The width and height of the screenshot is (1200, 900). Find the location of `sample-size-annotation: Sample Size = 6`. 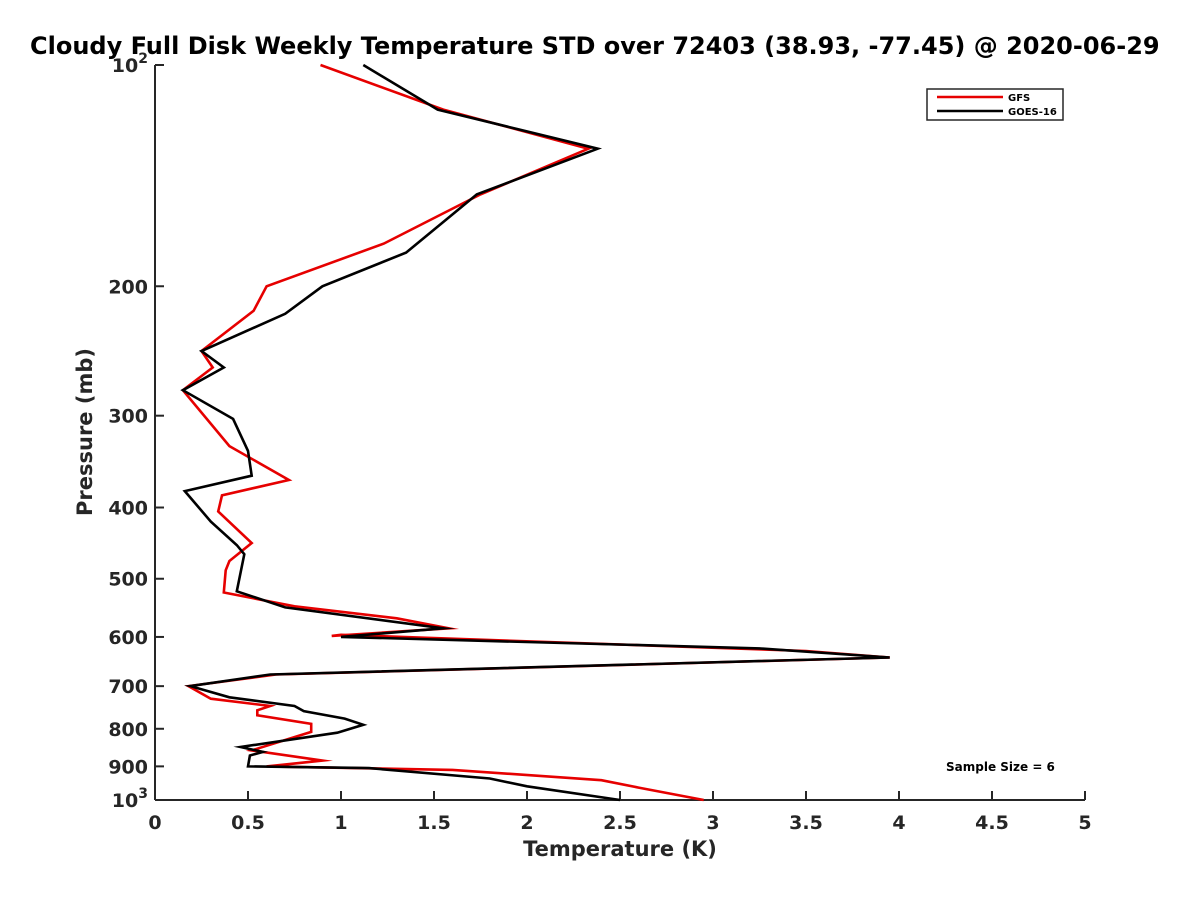

sample-size-annotation: Sample Size = 6 is located at coordinates (1000, 767).